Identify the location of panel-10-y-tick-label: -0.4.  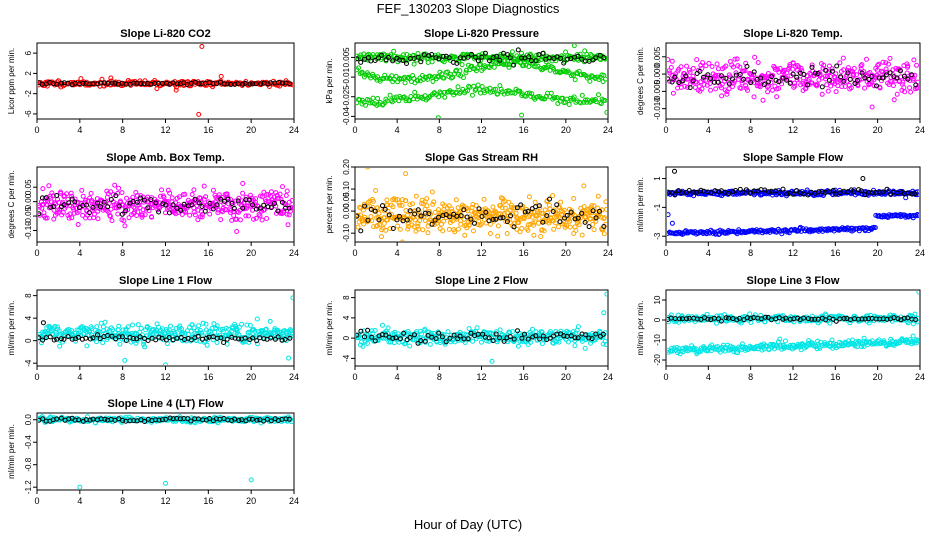
(28, 442).